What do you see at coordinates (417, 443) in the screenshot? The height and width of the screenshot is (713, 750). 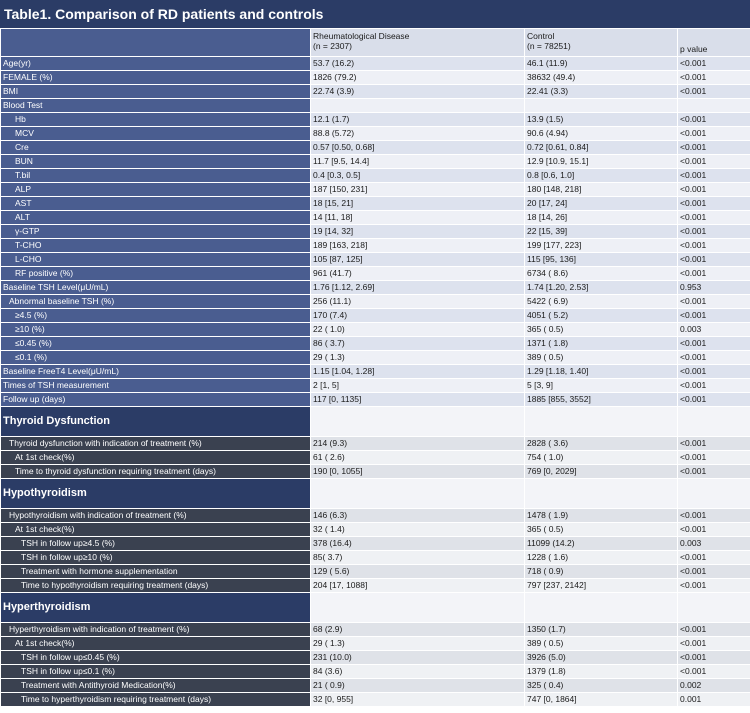 I see `rd-value: 214 (9.3)` at bounding box center [417, 443].